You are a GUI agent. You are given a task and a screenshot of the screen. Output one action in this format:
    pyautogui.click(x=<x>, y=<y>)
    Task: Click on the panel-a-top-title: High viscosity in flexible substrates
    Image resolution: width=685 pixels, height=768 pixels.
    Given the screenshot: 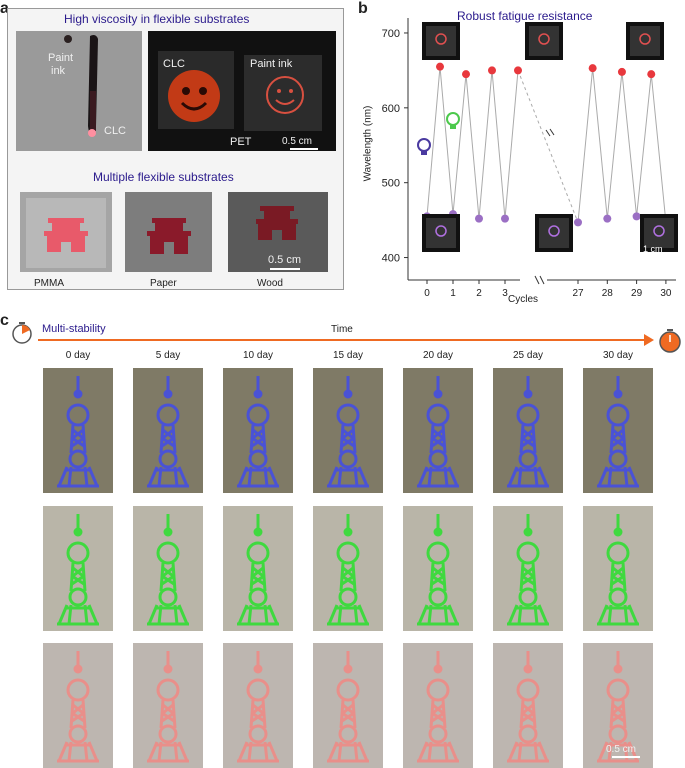 What is the action you would take?
    pyautogui.click(x=157, y=19)
    